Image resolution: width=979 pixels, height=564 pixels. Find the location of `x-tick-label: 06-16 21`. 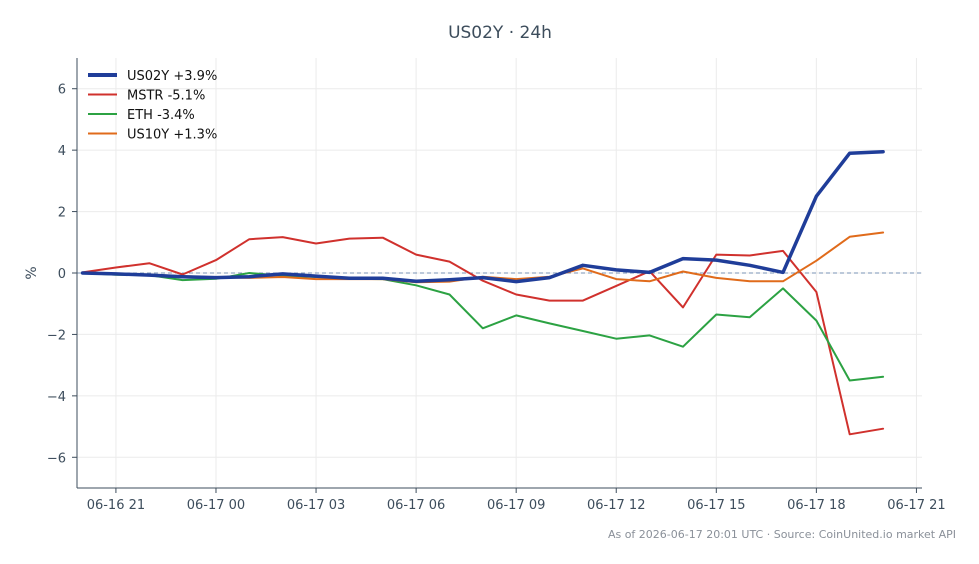

x-tick-label: 06-16 21 is located at coordinates (116, 505).